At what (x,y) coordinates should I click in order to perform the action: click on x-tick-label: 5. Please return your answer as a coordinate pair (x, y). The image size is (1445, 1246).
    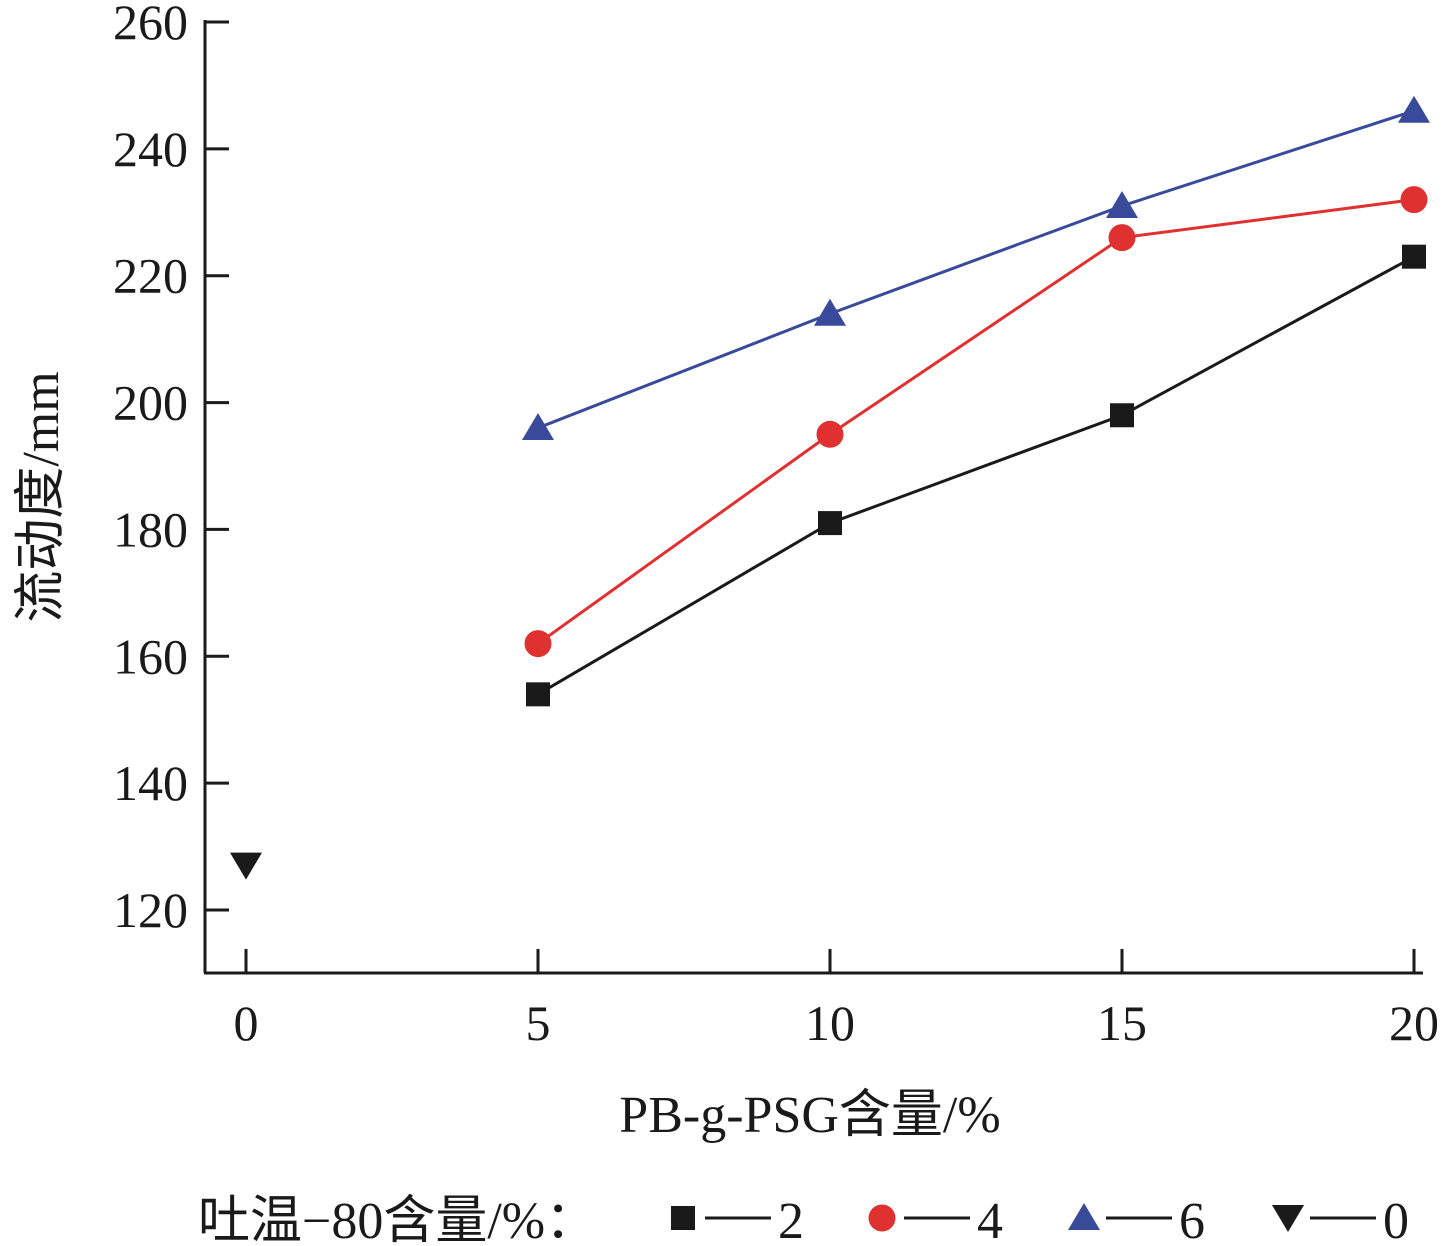
    Looking at the image, I should click on (538, 1023).